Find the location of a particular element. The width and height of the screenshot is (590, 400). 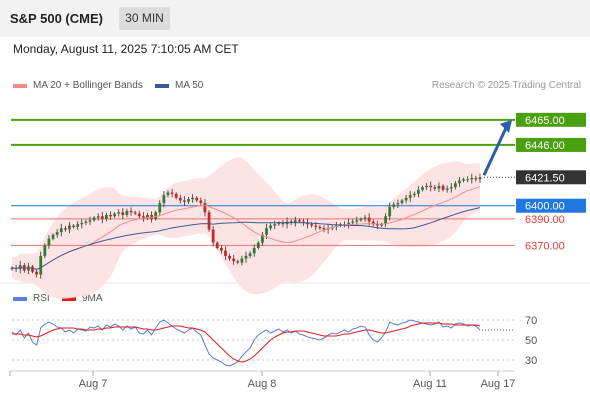

ma50-label: MA 50 is located at coordinates (189, 85).